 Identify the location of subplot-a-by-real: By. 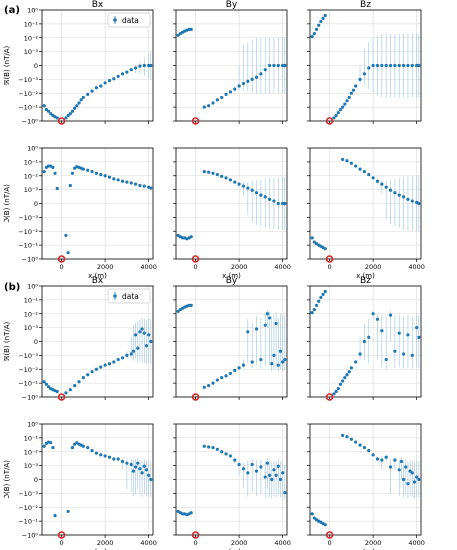
(230, 62).